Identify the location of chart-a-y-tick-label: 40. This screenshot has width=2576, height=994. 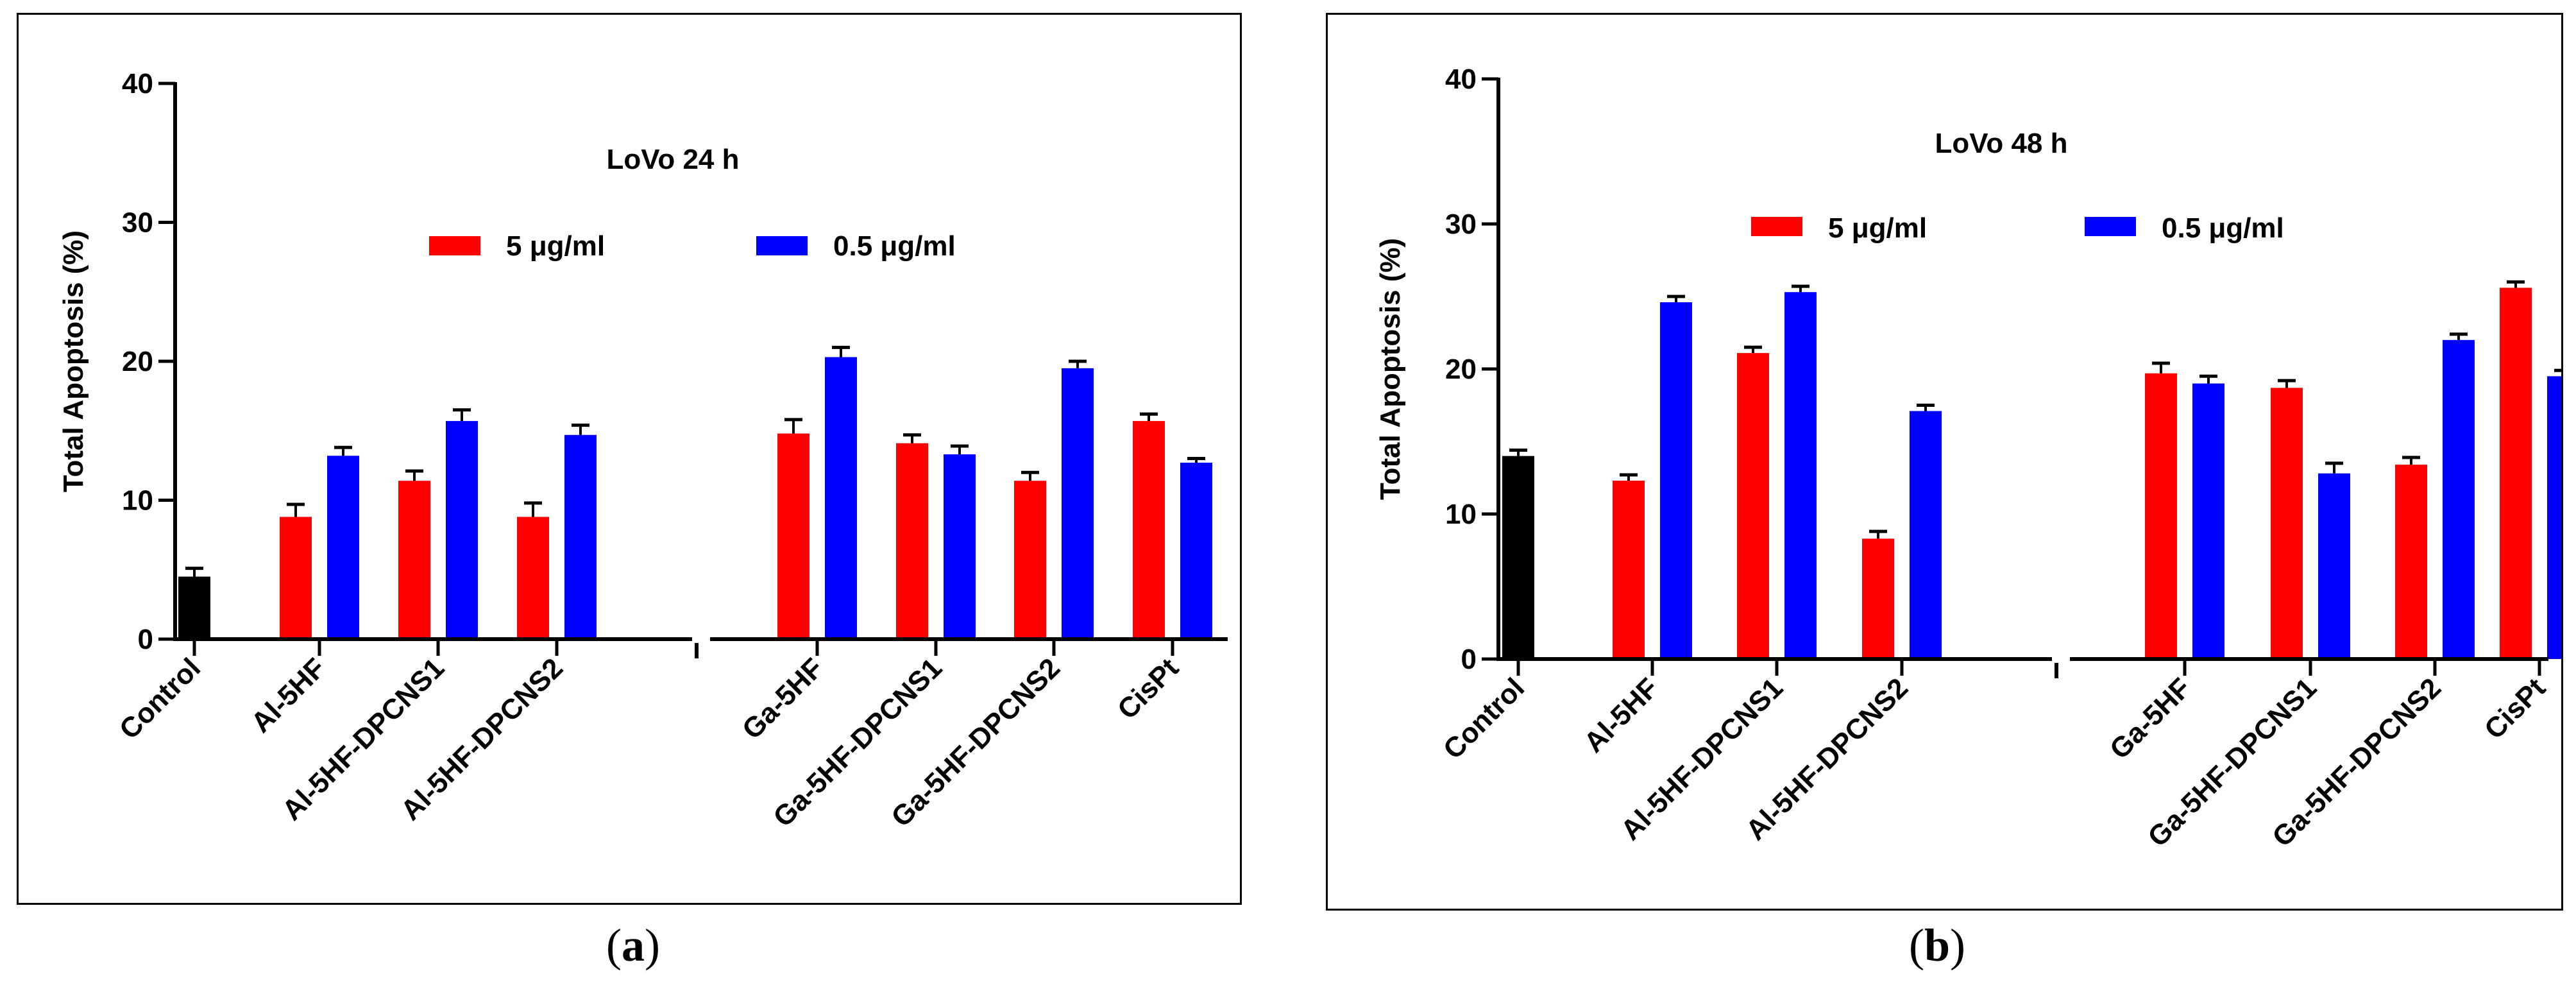
(137, 84).